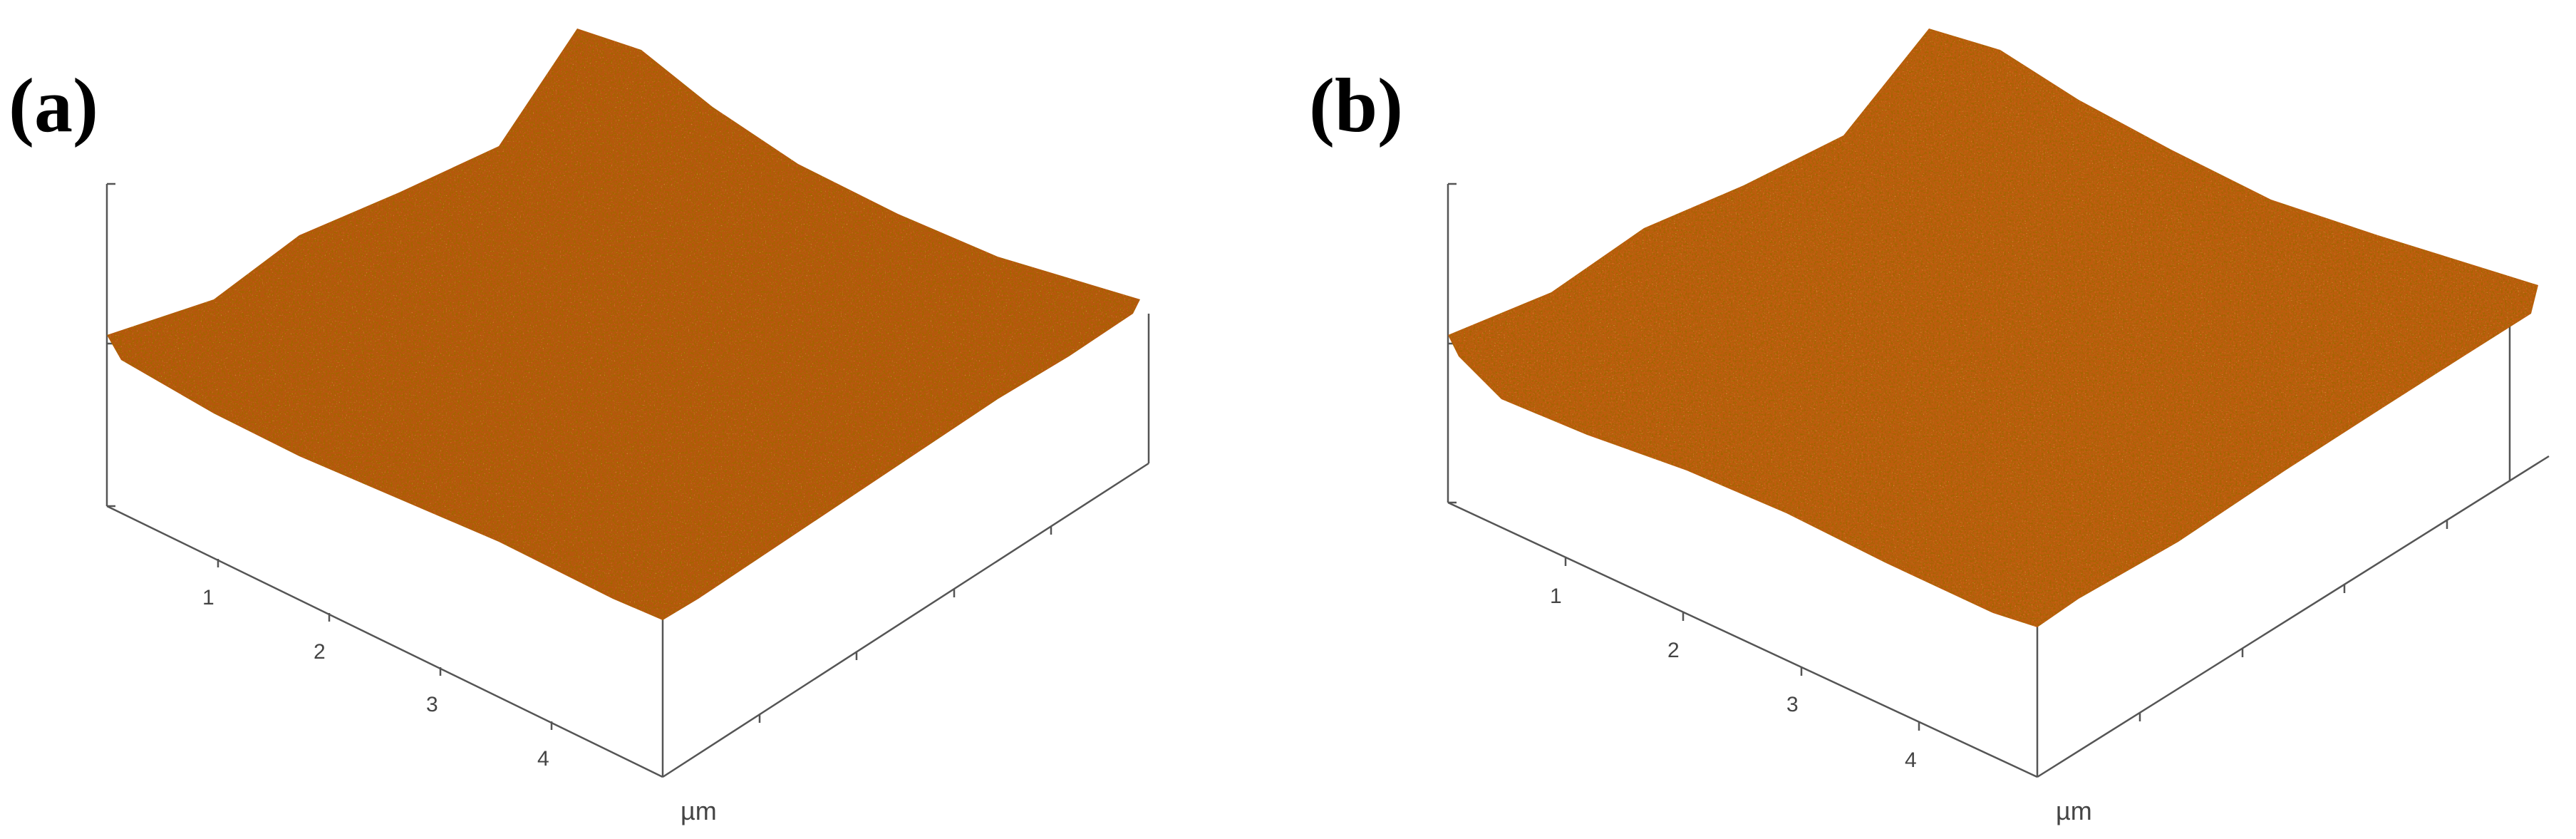  I want to click on panel-label-a: (a), so click(53, 105).